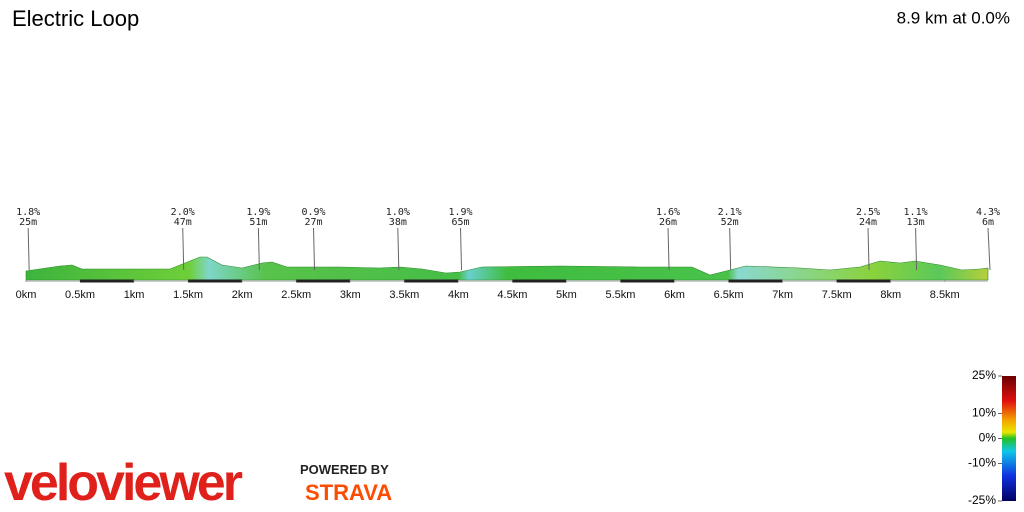 The width and height of the screenshot is (1024, 512). Describe the element at coordinates (730, 222) in the screenshot. I see `callout-length: 52m` at that location.